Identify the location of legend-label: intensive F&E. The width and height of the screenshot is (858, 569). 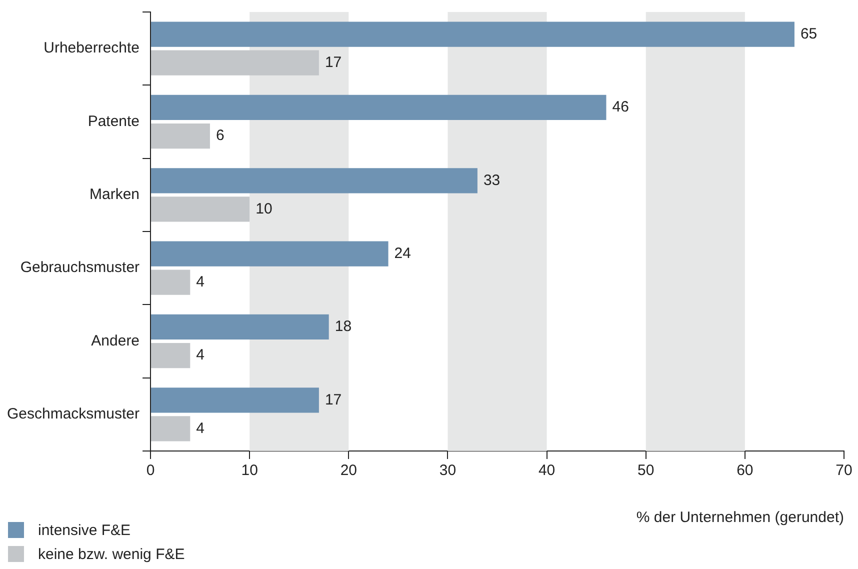
(84, 530).